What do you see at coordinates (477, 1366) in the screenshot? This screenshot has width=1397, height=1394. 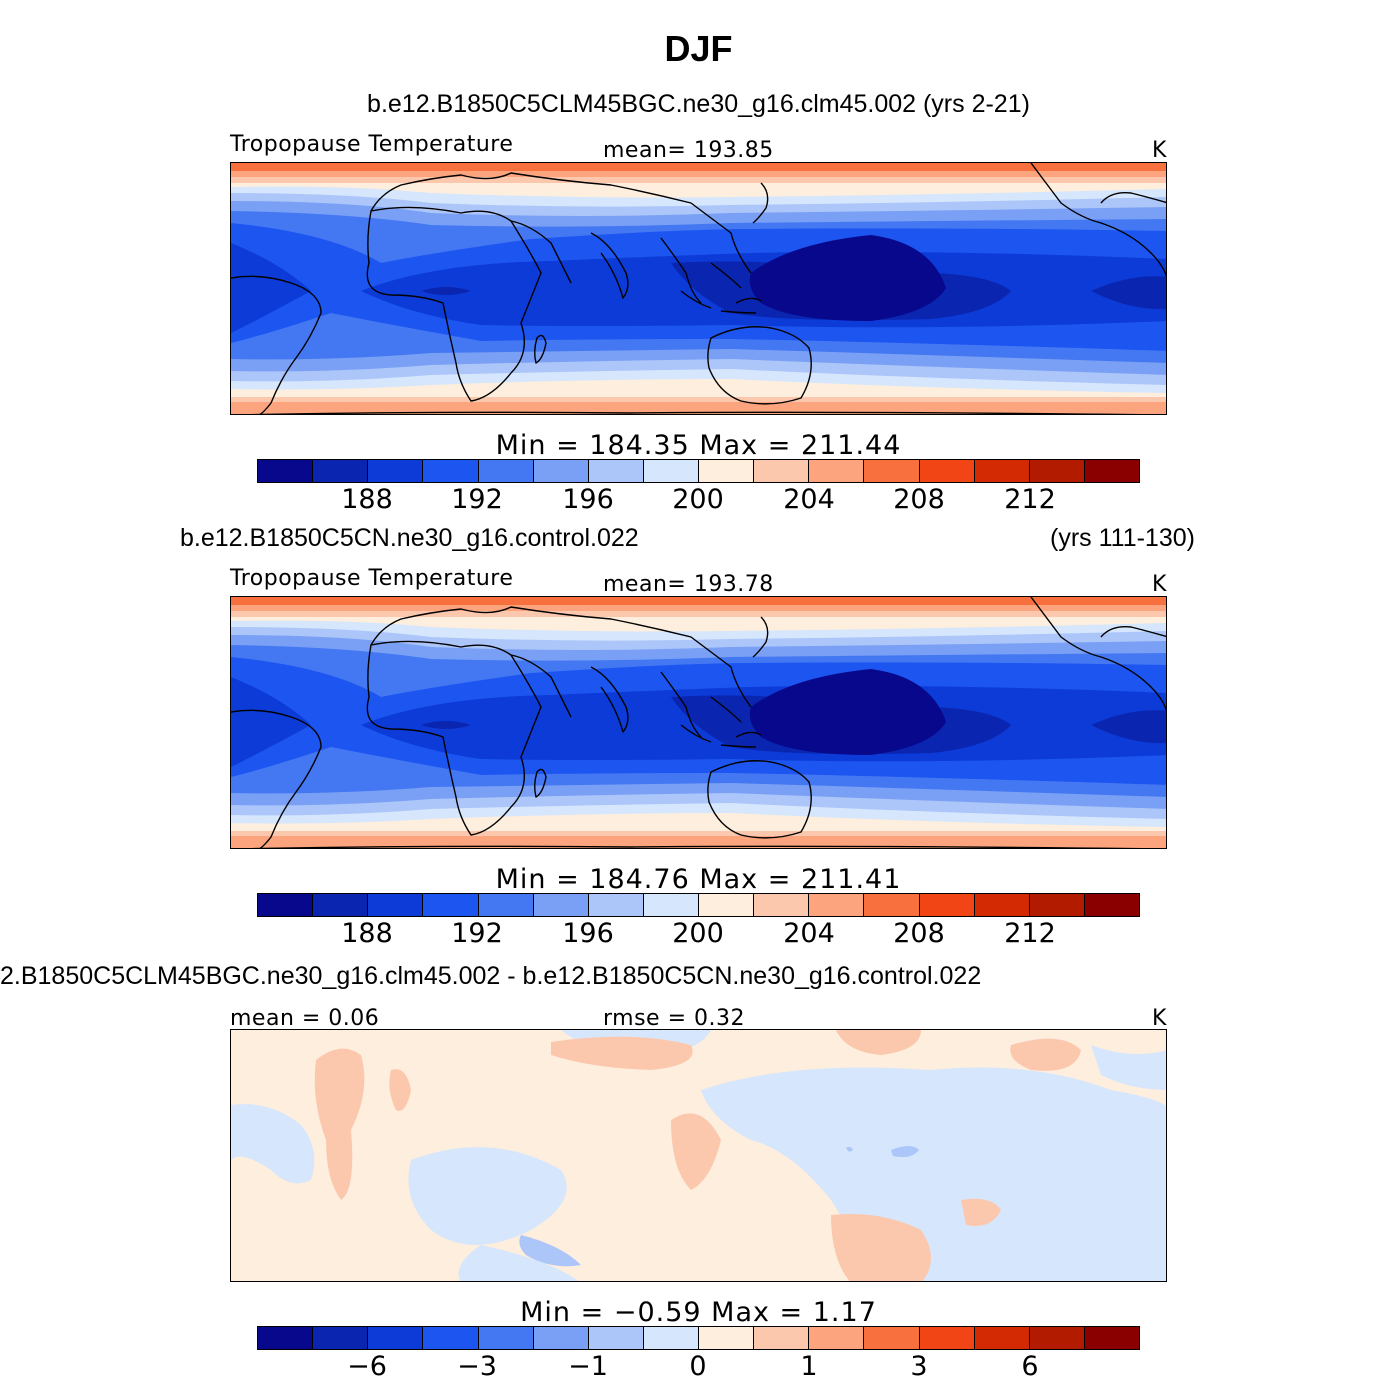 I see `panel3-colorbar-tick: −3` at bounding box center [477, 1366].